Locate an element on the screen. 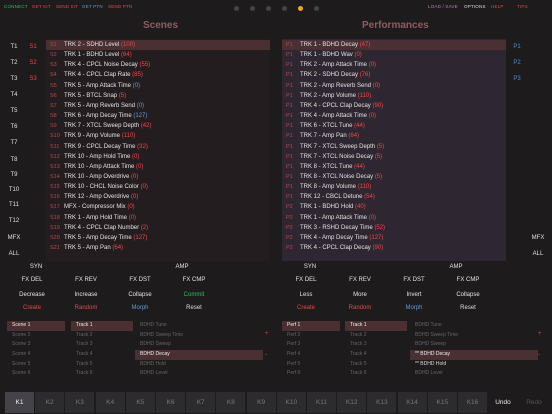 The height and width of the screenshot is (414, 552). list-row: S1 TRK 2 - SDHD Level (100) is located at coordinates (158, 45).